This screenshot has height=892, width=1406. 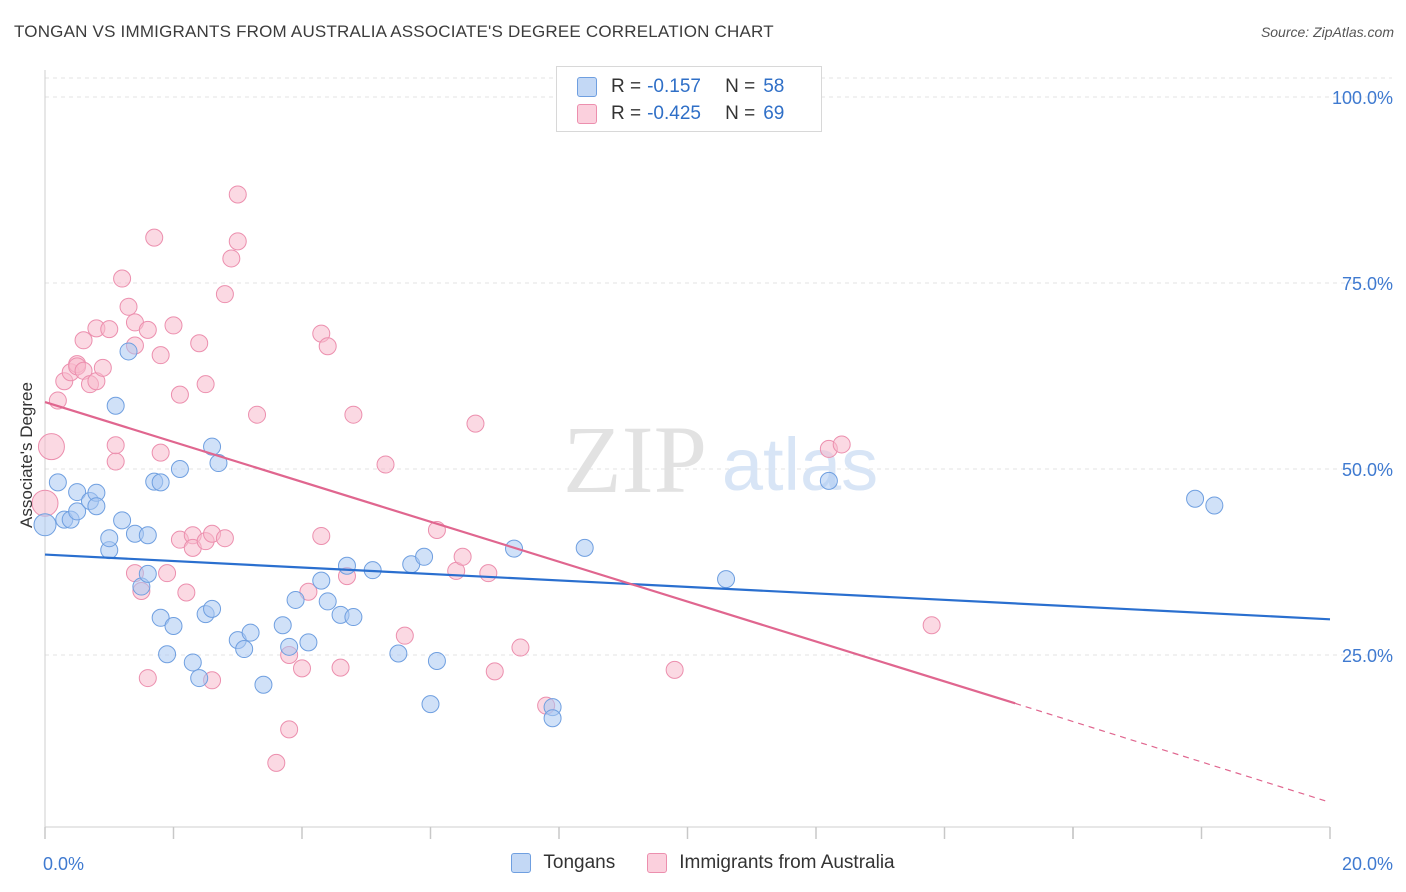 What do you see at coordinates (1367, 656) in the screenshot?
I see `y-tick-label: 25.0%` at bounding box center [1367, 656].